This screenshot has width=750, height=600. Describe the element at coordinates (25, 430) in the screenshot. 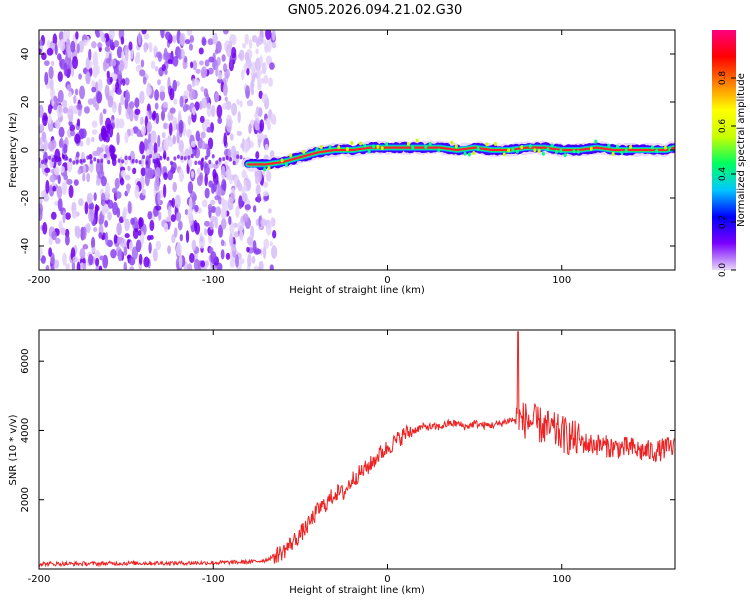

I see `snr-y-tick-label: 4000` at that location.